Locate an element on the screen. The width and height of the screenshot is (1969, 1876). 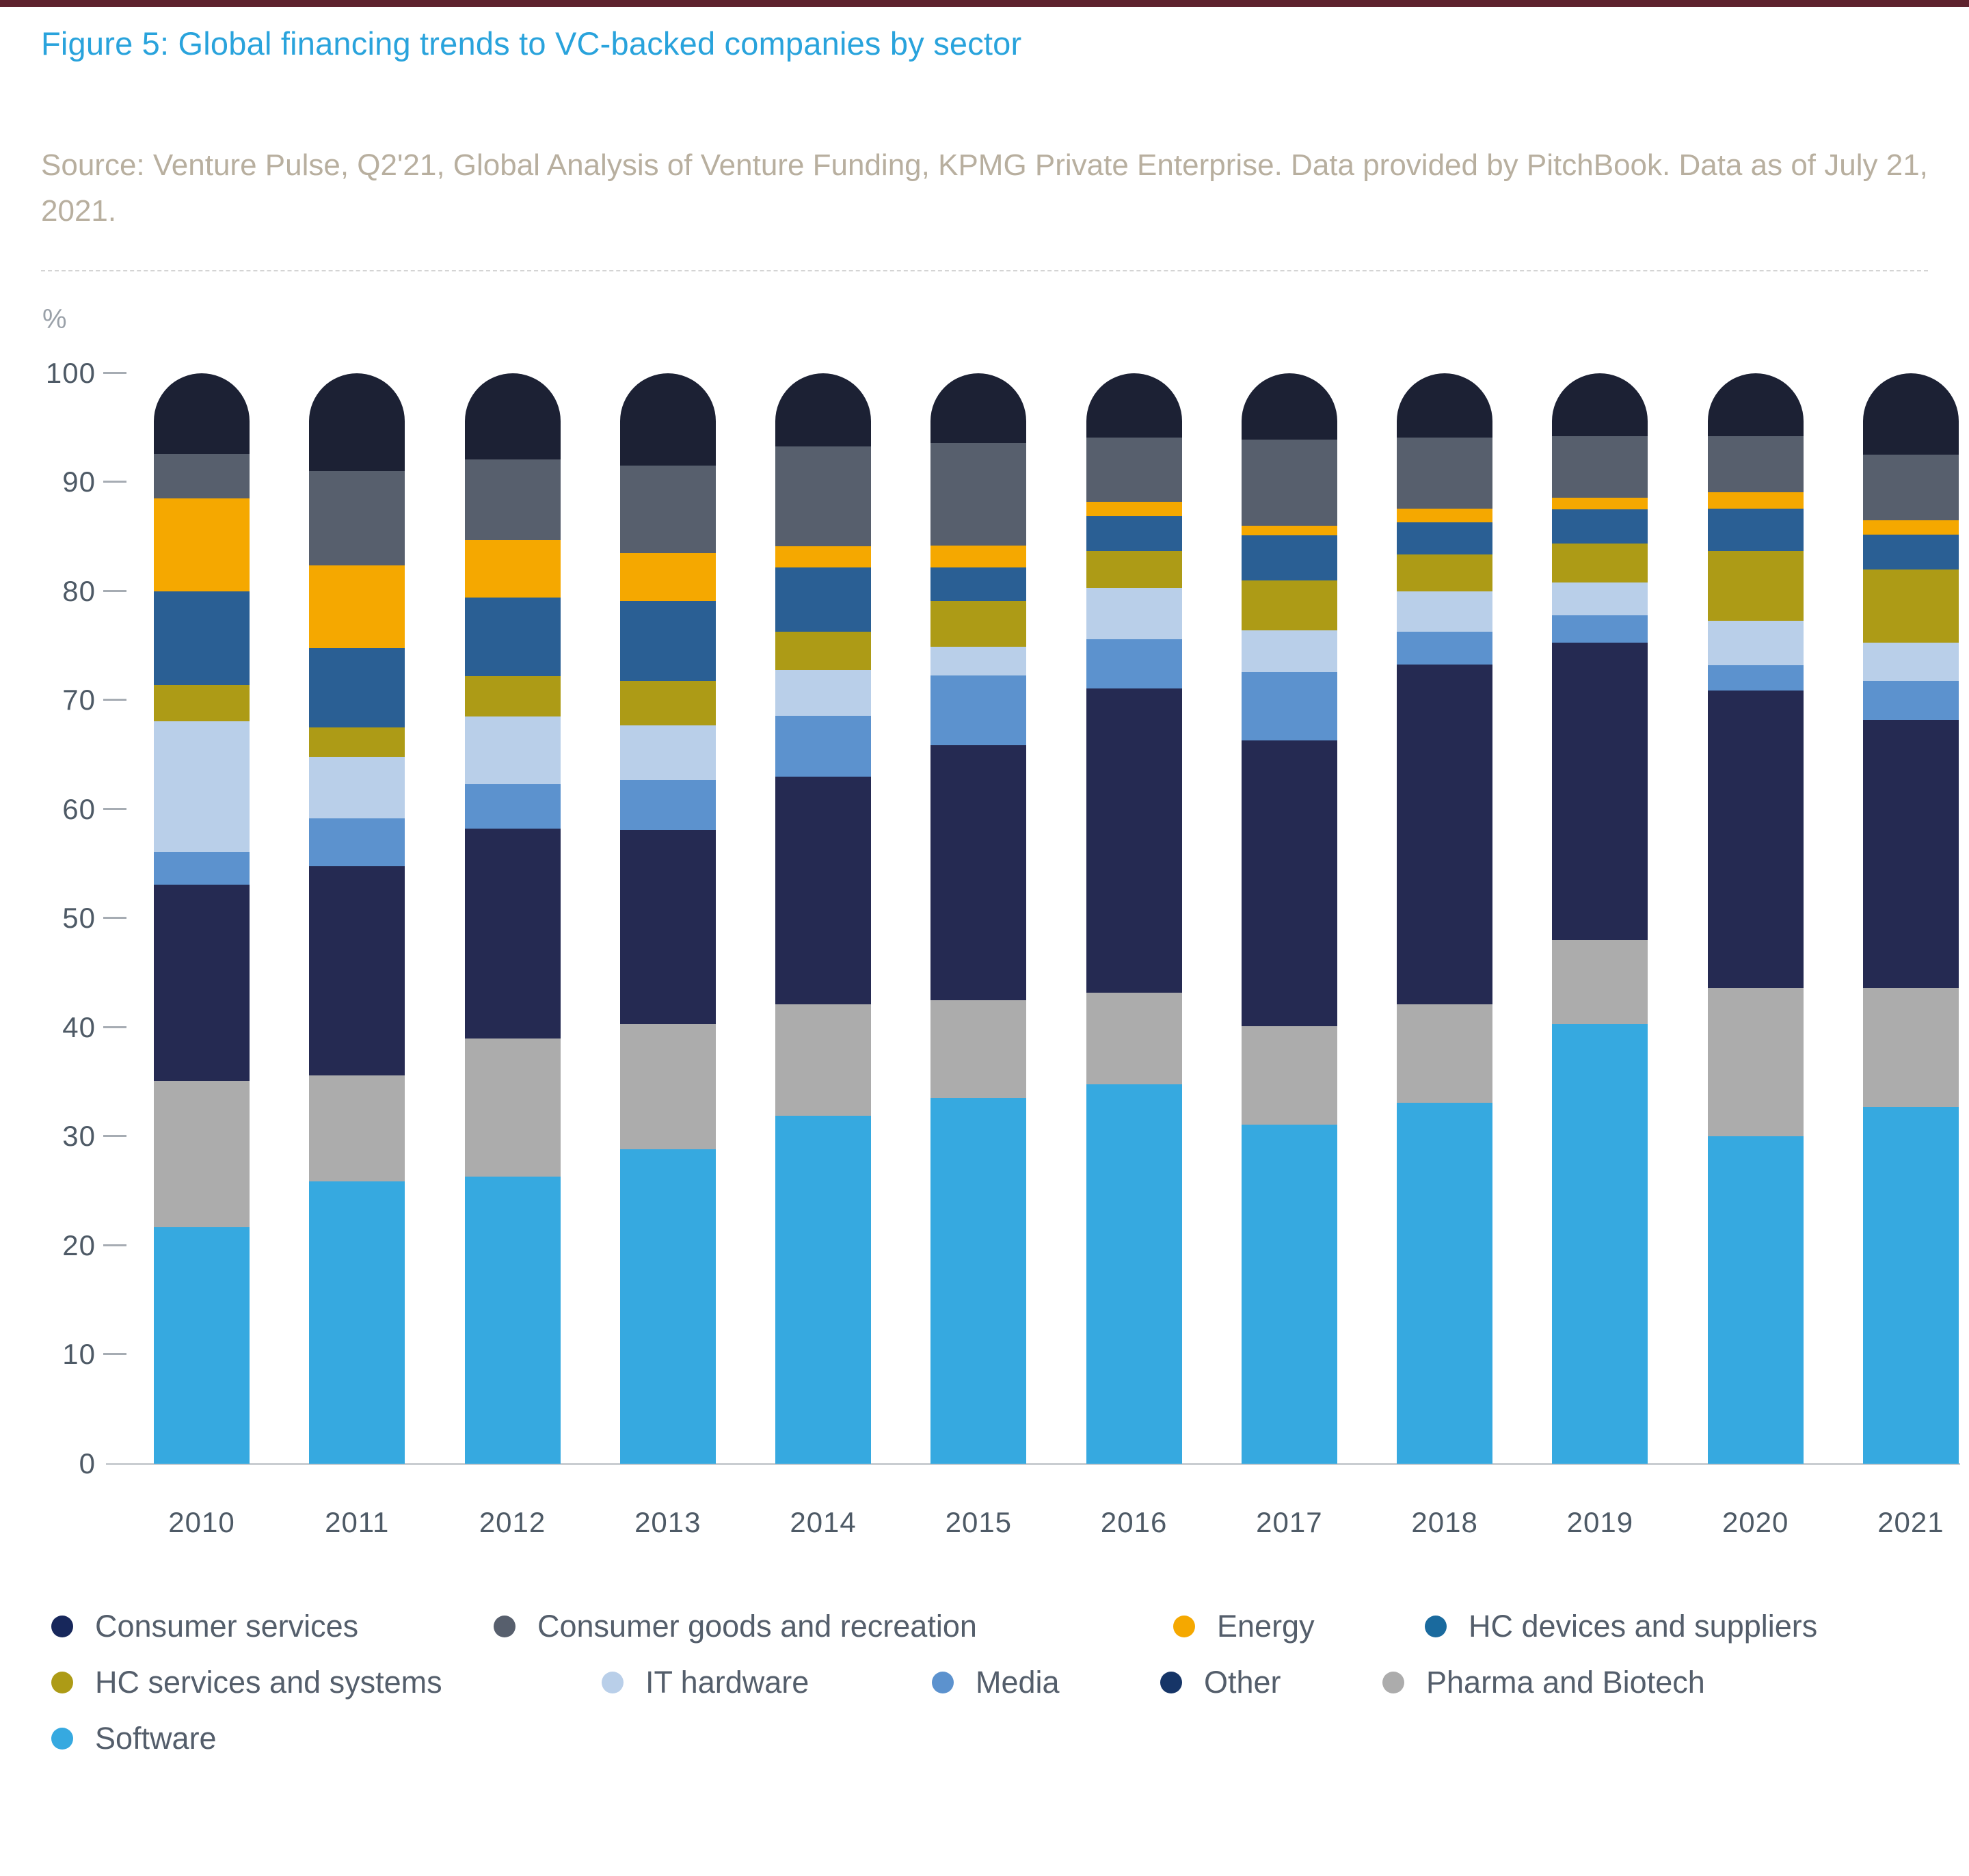
bar-column-2013 is located at coordinates (667, 918).